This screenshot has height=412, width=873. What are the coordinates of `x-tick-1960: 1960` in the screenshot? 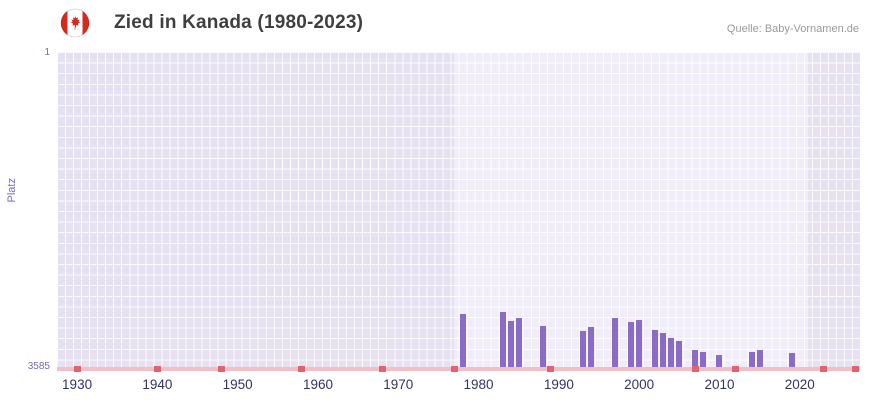 It's located at (317, 384).